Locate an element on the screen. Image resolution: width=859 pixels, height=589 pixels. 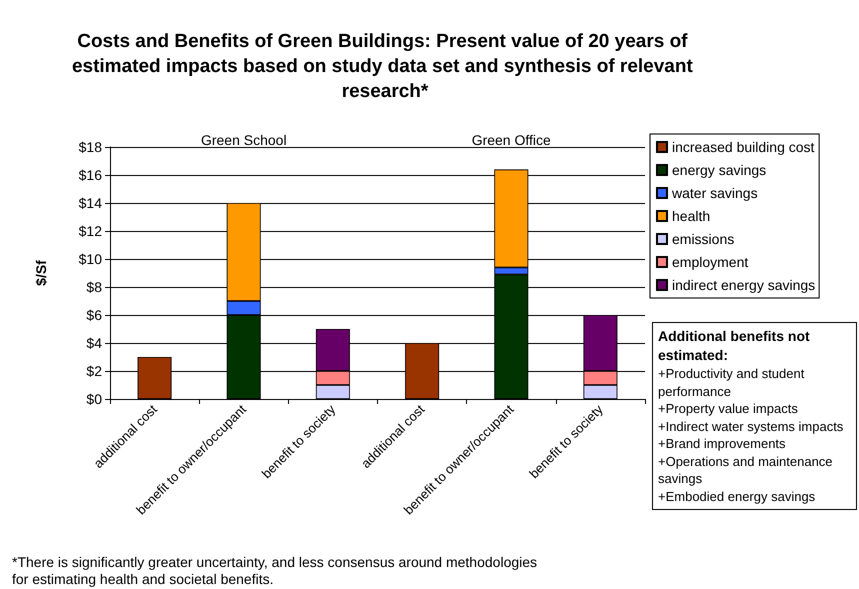
y-tick-label: $14 is located at coordinates (90, 203).